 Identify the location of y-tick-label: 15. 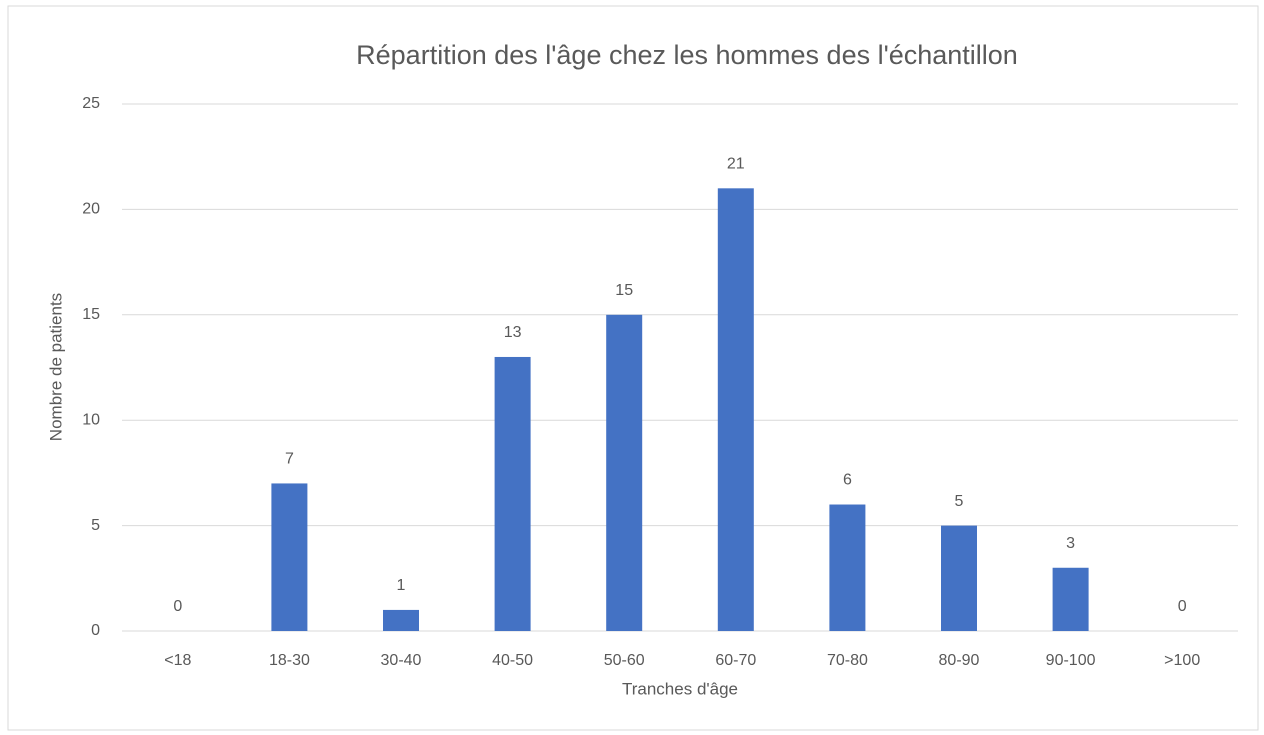
(91, 314).